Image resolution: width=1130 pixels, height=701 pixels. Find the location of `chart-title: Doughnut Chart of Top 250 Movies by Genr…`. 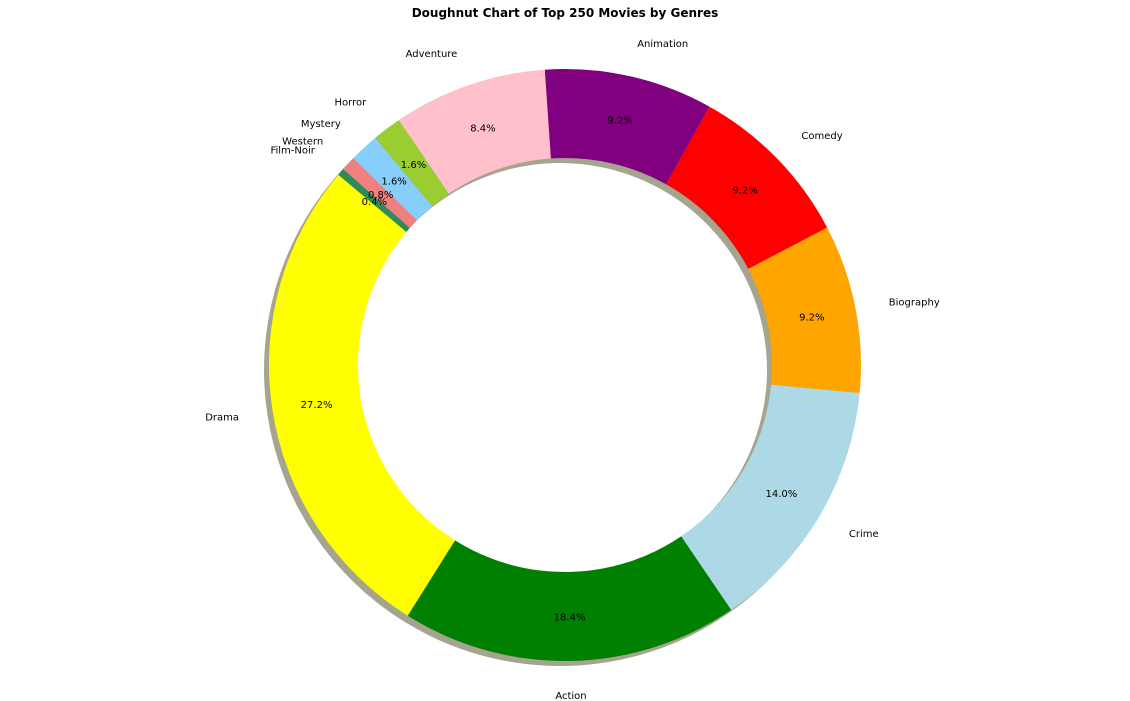

chart-title: Doughnut Chart of Top 250 Movies by Genr… is located at coordinates (565, 13).